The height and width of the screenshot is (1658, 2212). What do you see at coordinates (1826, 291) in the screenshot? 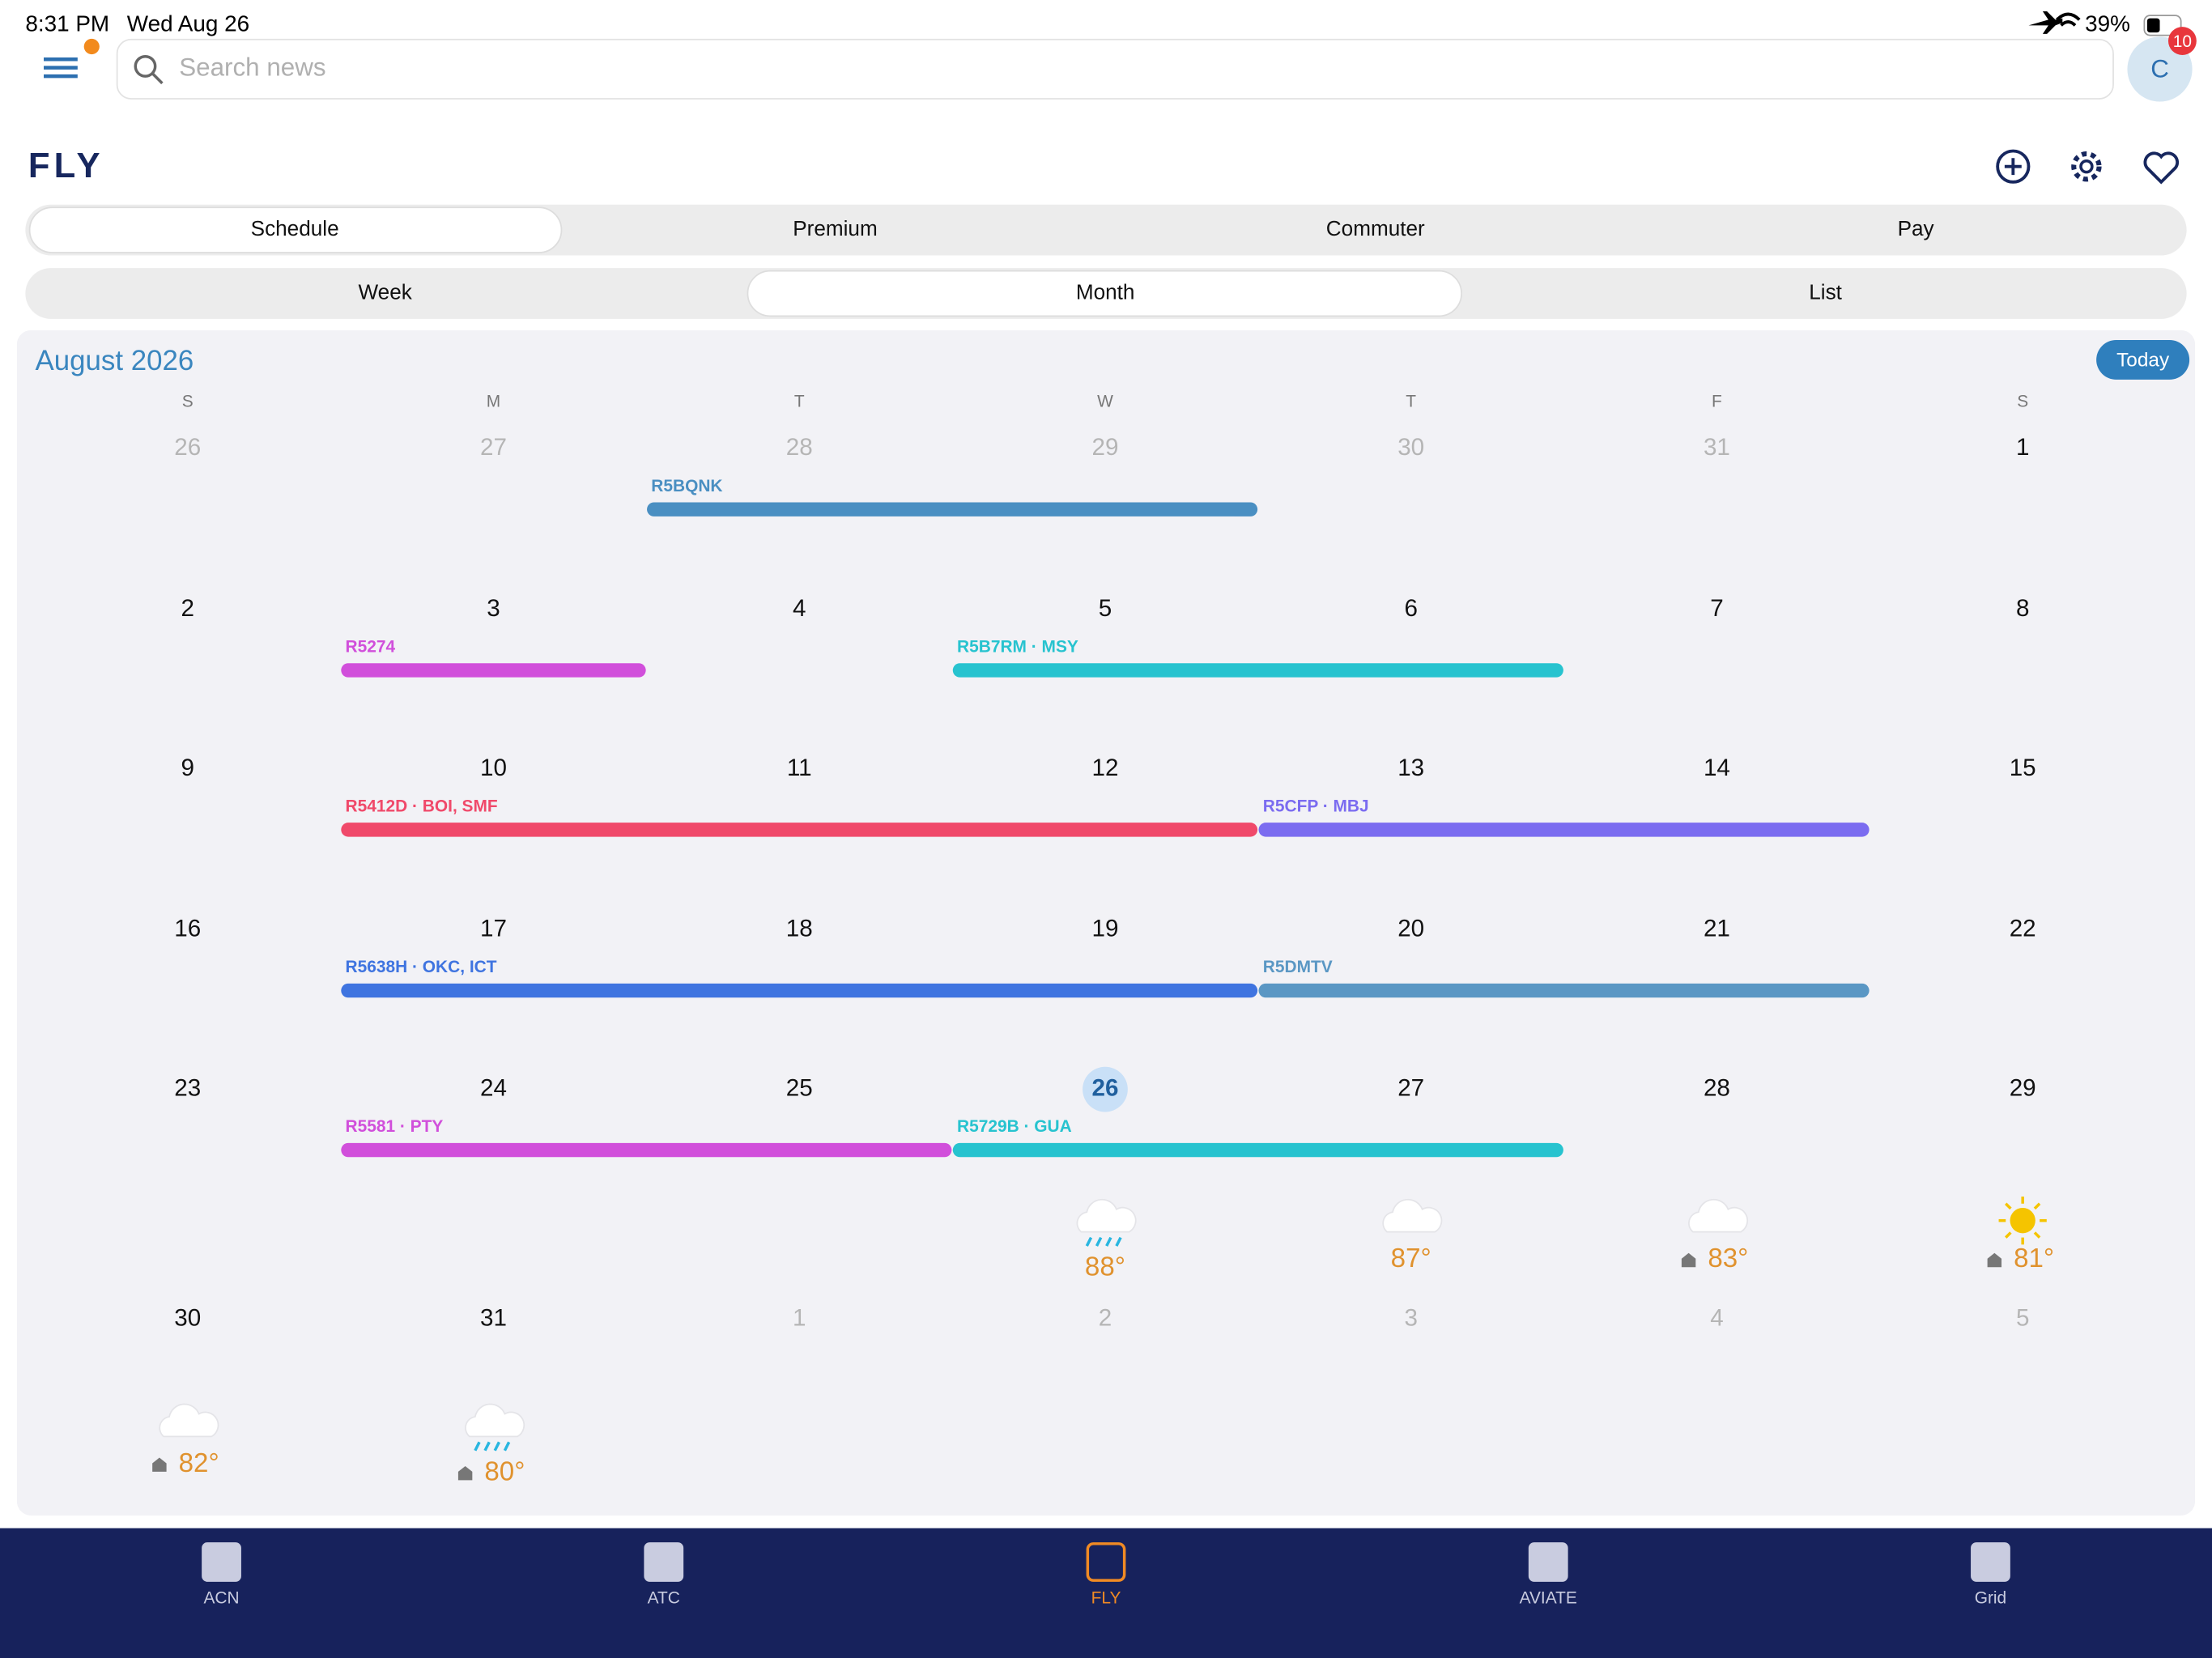
I see `view-option: List` at bounding box center [1826, 291].